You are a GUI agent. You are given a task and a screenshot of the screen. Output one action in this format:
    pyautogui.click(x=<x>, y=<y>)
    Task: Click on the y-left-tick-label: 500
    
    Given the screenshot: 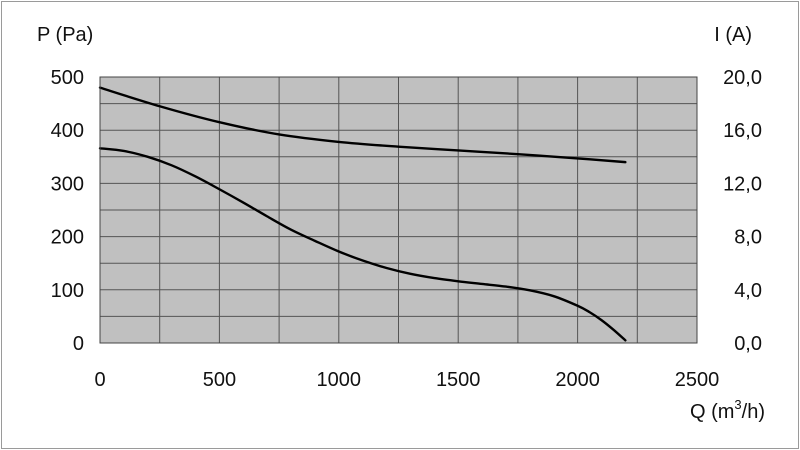 What is the action you would take?
    pyautogui.click(x=67, y=78)
    